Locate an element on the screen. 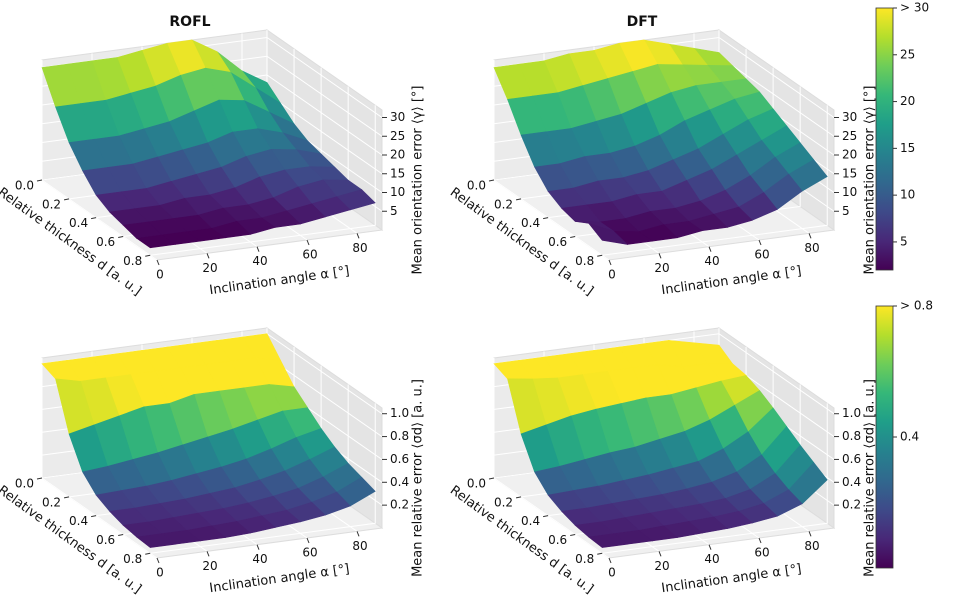 The width and height of the screenshot is (963, 596). colorbar-tick-label: 25 is located at coordinates (907, 54).